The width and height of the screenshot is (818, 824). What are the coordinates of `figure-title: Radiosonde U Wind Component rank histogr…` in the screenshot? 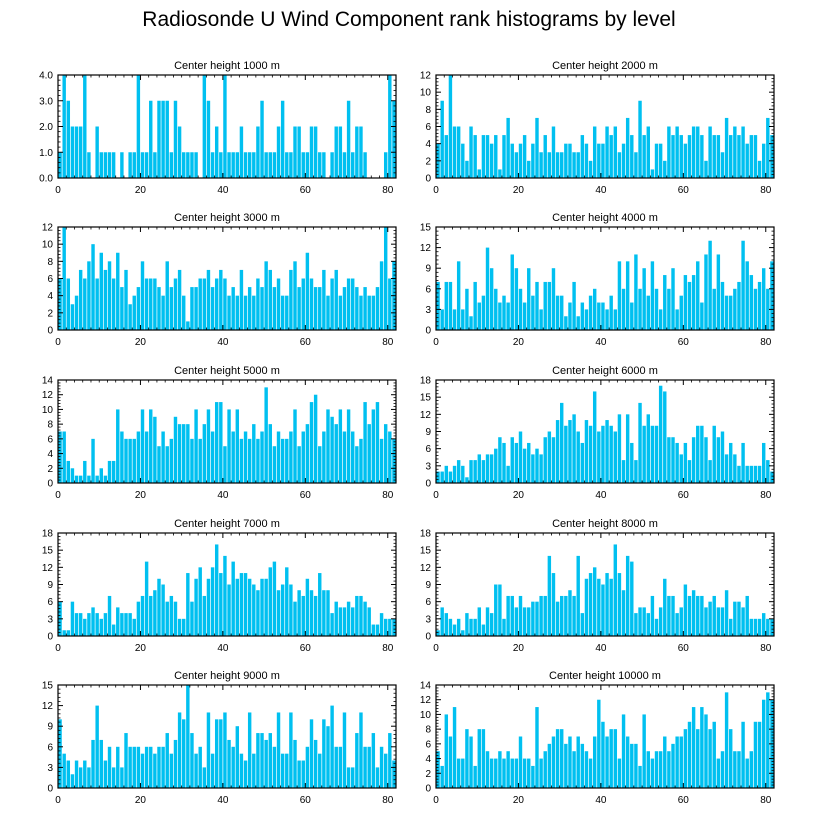 It's located at (409, 19).